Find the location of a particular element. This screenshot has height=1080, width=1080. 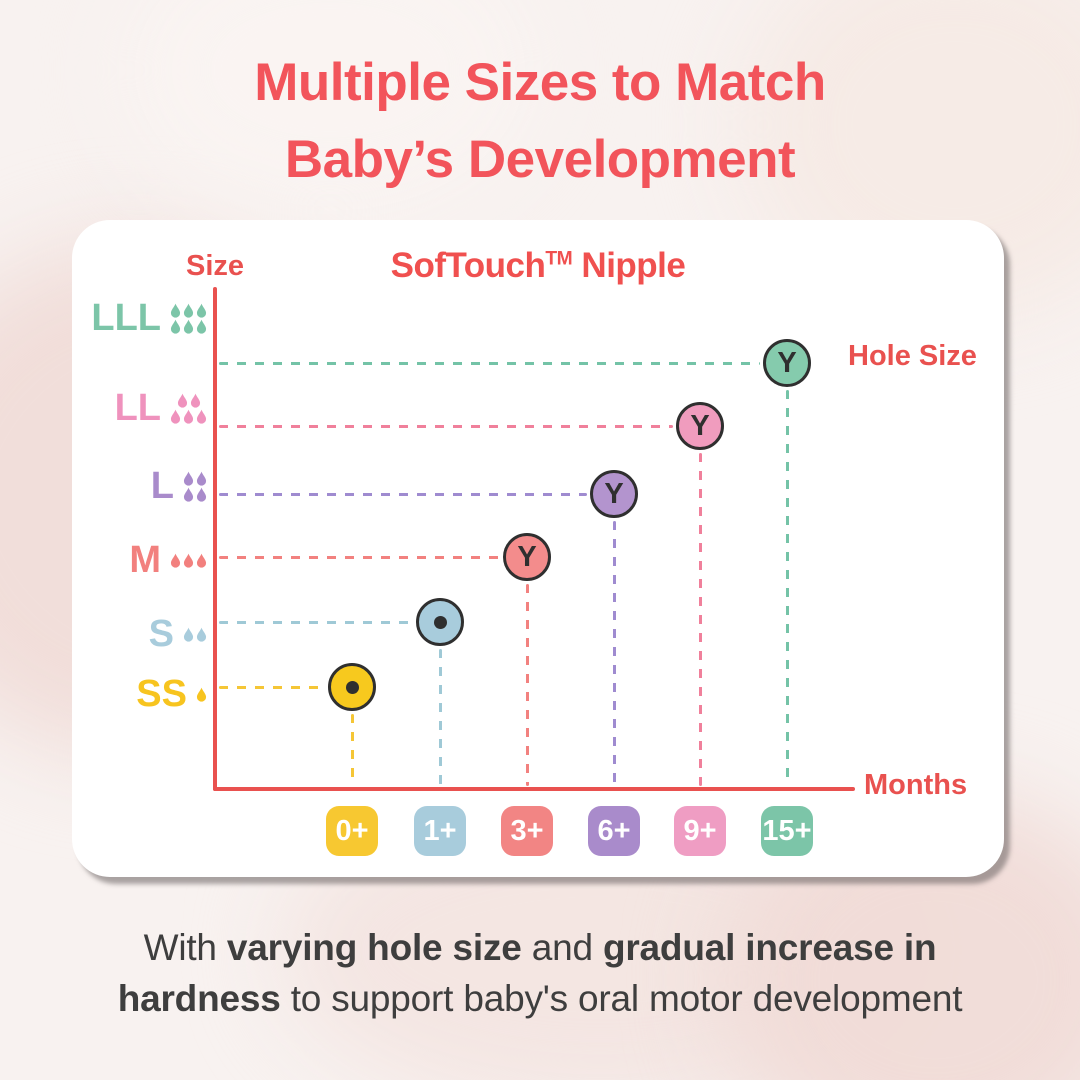

size-row-S: S is located at coordinates (178, 634).